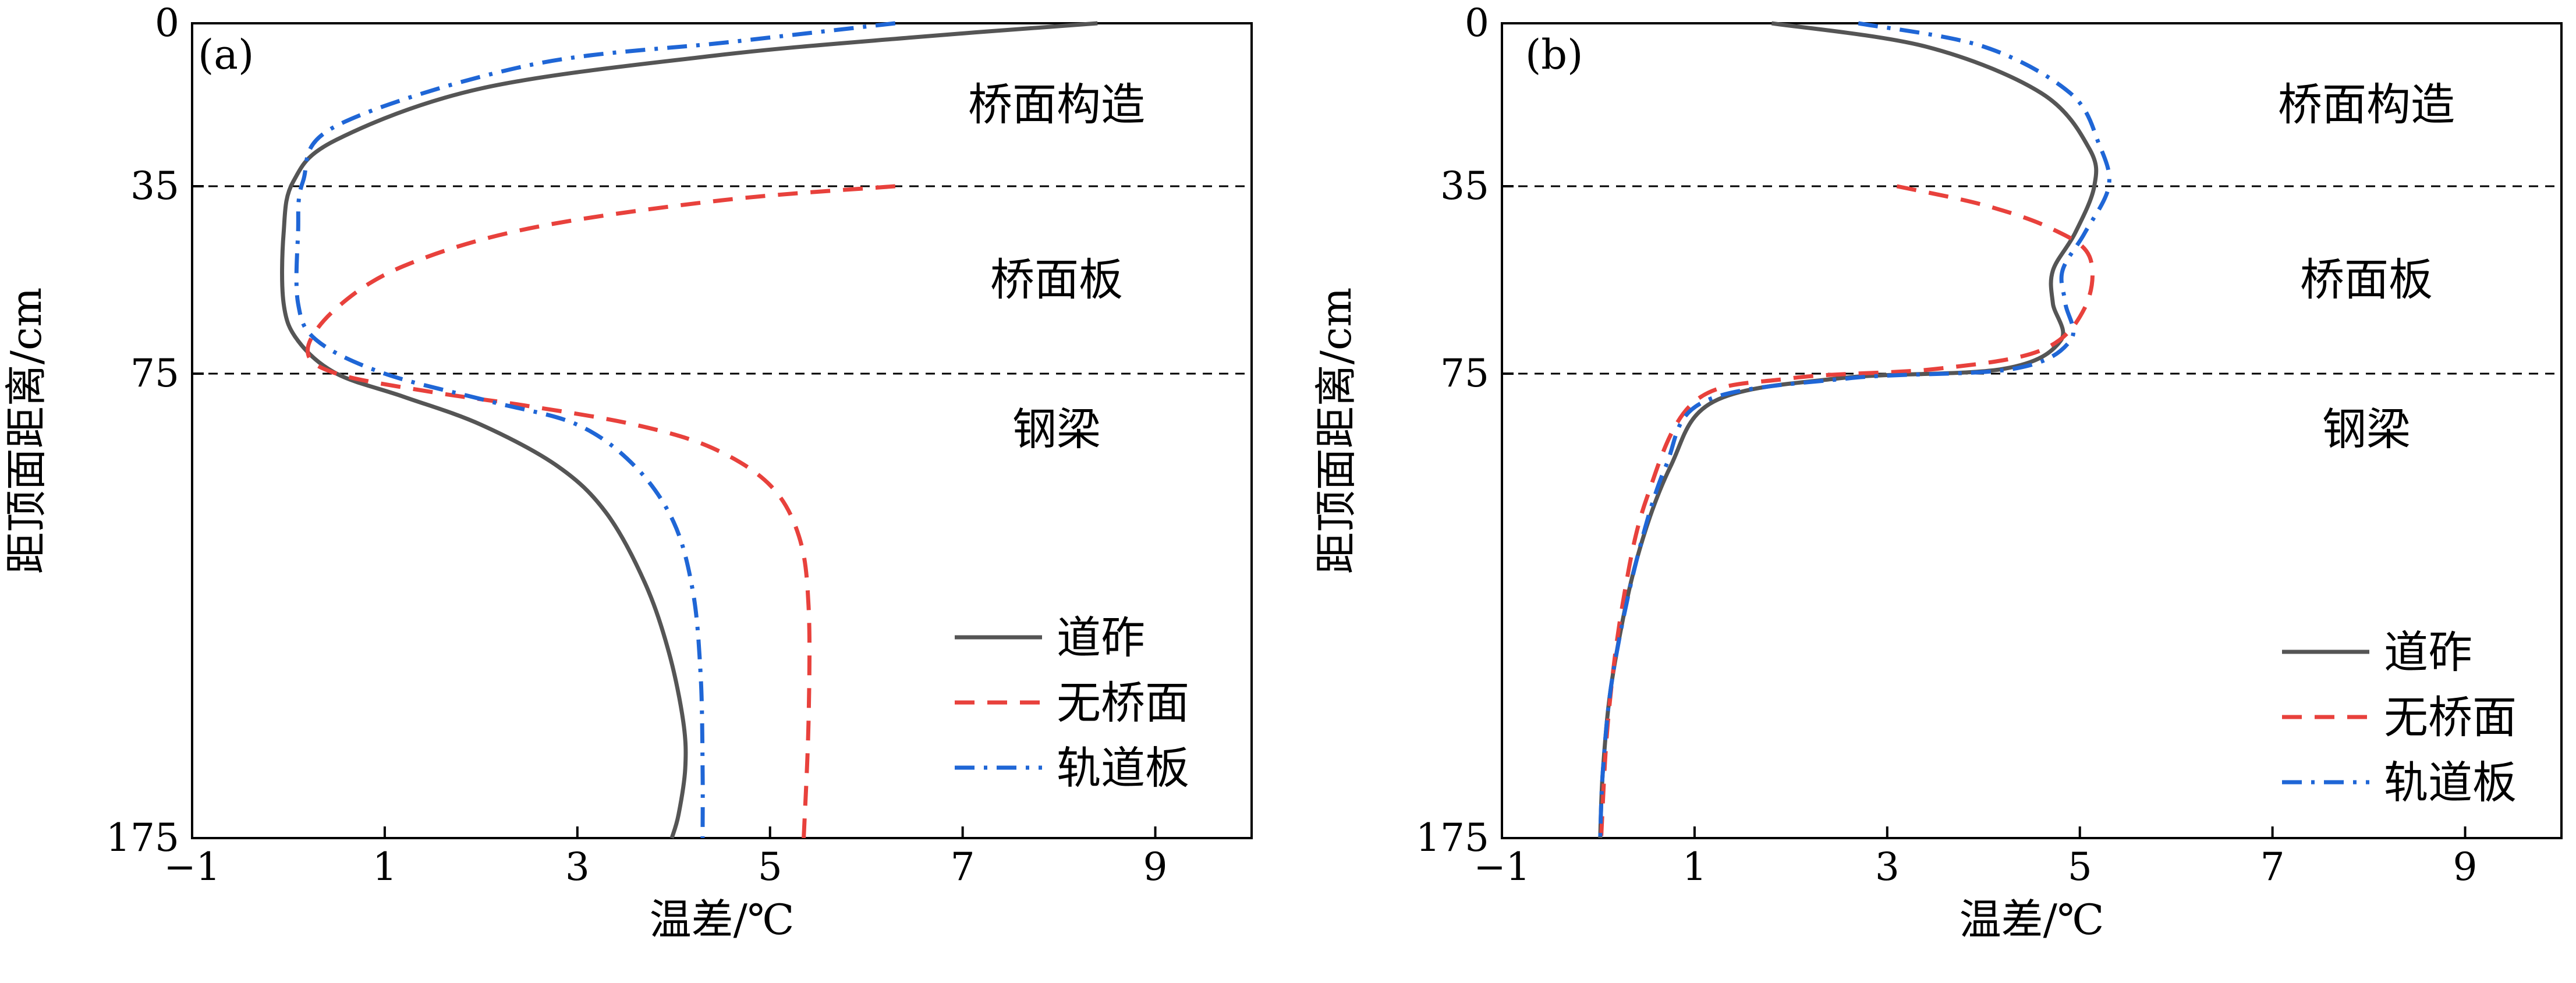 This screenshot has height=983, width=2576. What do you see at coordinates (226, 55) in the screenshot?
I see `panel-label: (a)` at bounding box center [226, 55].